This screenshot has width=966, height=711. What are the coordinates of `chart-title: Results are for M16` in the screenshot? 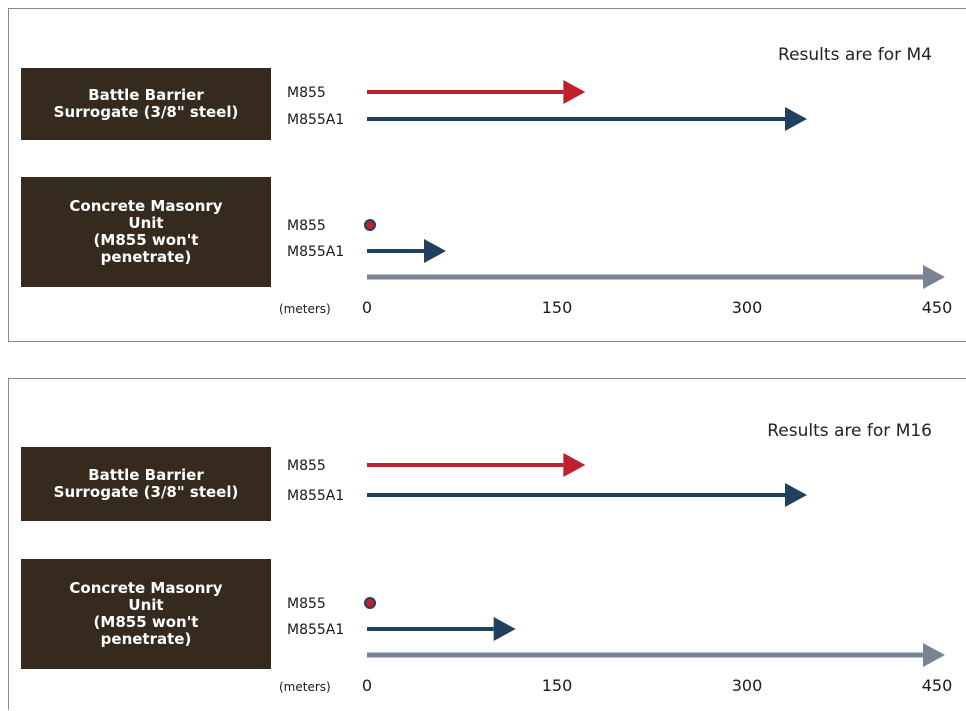 It's located at (849, 431).